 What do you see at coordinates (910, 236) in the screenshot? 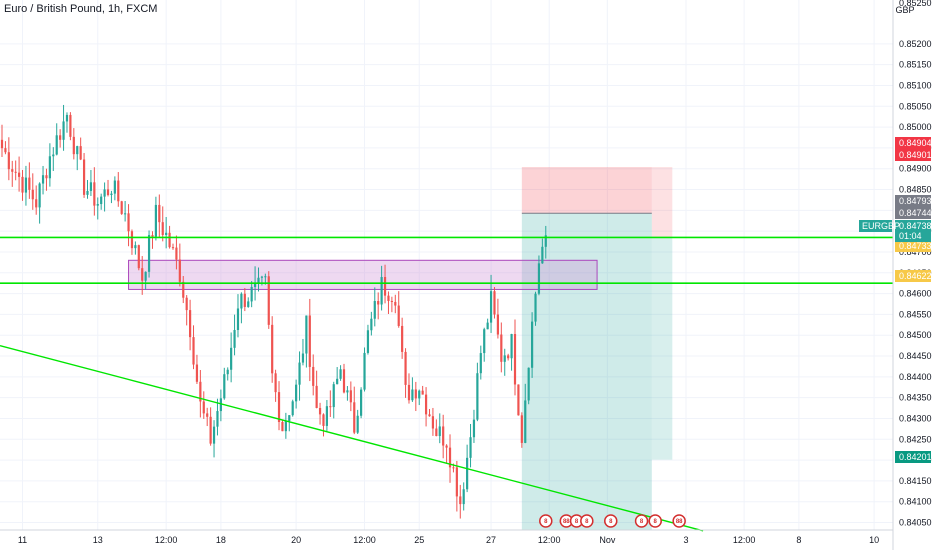
I see `bar-countdown-label: 01:04` at bounding box center [910, 236].